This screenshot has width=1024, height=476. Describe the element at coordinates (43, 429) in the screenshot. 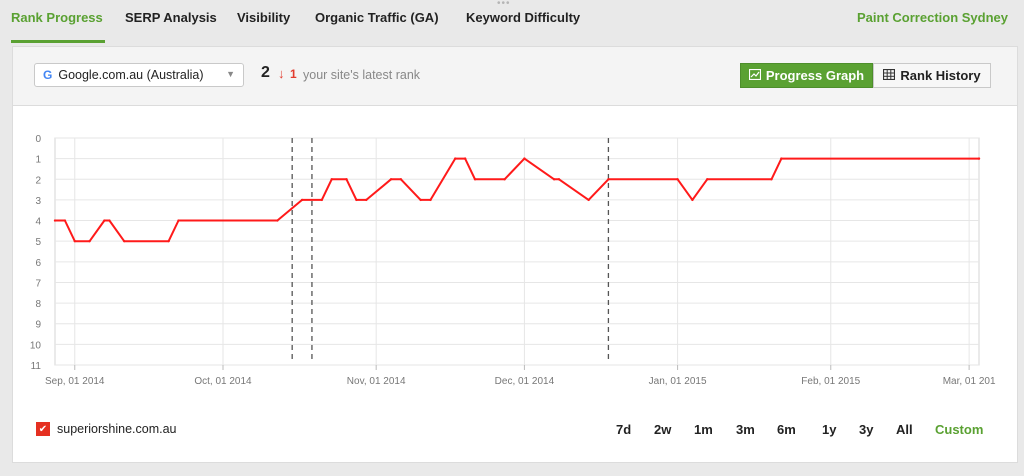

I see `checkbox-checked-icon: ✔` at that location.